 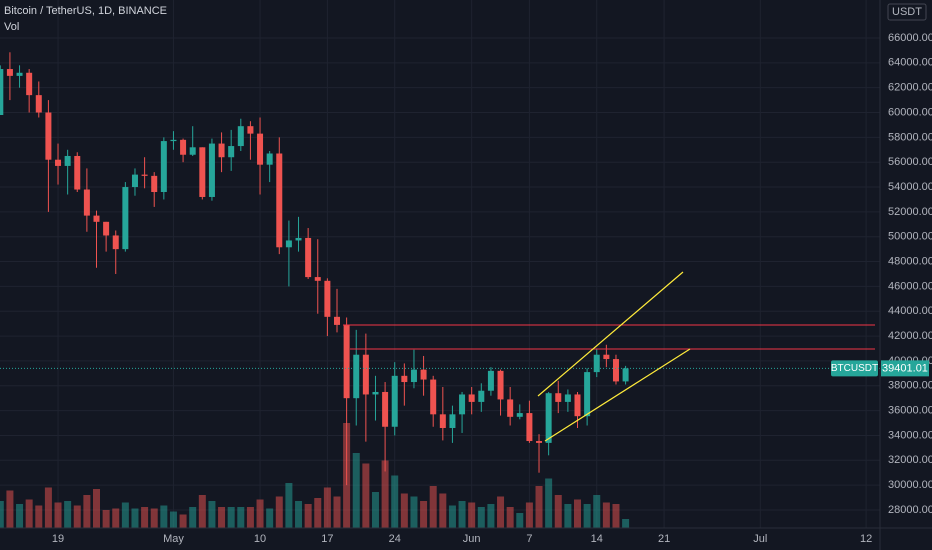 What do you see at coordinates (315, 475) in the screenshot?
I see `volume-pane` at bounding box center [315, 475].